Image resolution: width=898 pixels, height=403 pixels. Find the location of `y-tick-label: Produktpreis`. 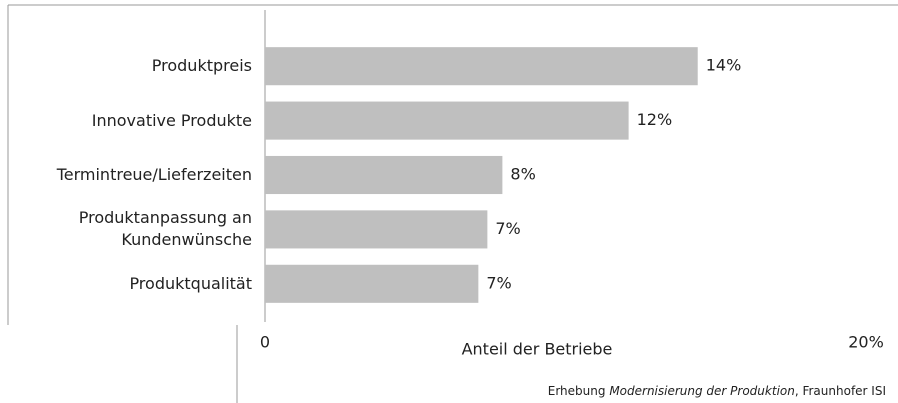

y-tick-label: Produktpreis is located at coordinates (201, 66).